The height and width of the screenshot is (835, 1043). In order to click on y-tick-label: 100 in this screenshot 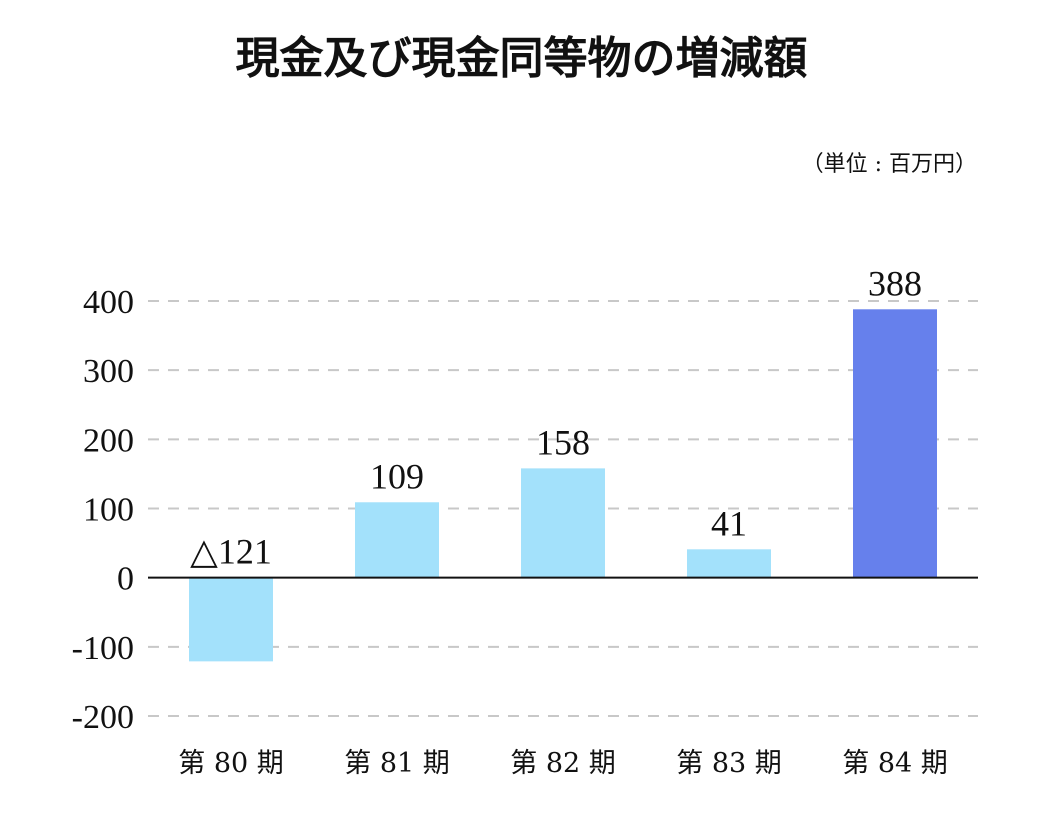, I will do `click(108, 510)`.